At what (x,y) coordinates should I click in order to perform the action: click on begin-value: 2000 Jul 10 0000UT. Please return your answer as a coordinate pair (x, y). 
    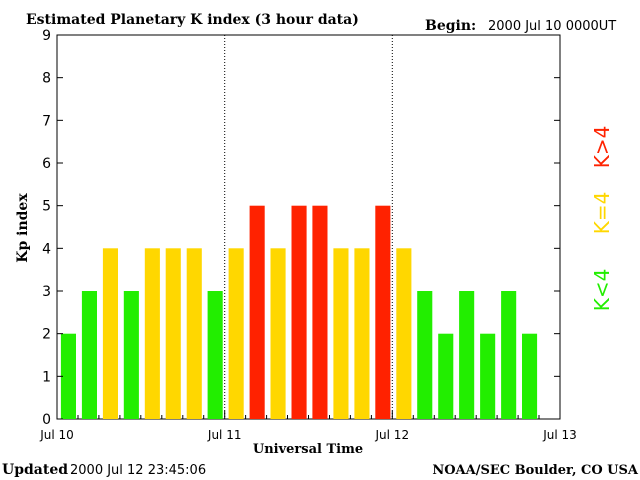
    Looking at the image, I should click on (552, 26).